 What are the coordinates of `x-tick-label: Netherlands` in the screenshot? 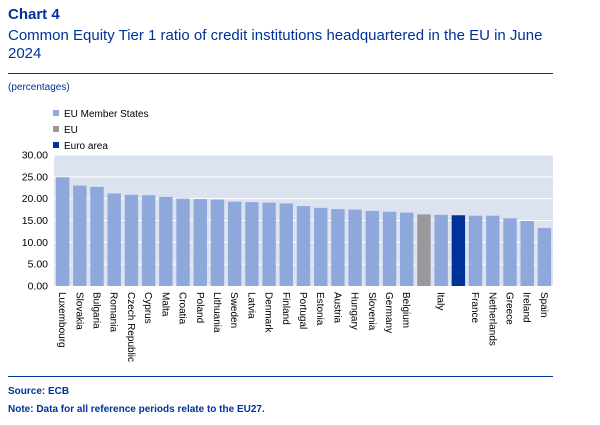 It's located at (491, 319).